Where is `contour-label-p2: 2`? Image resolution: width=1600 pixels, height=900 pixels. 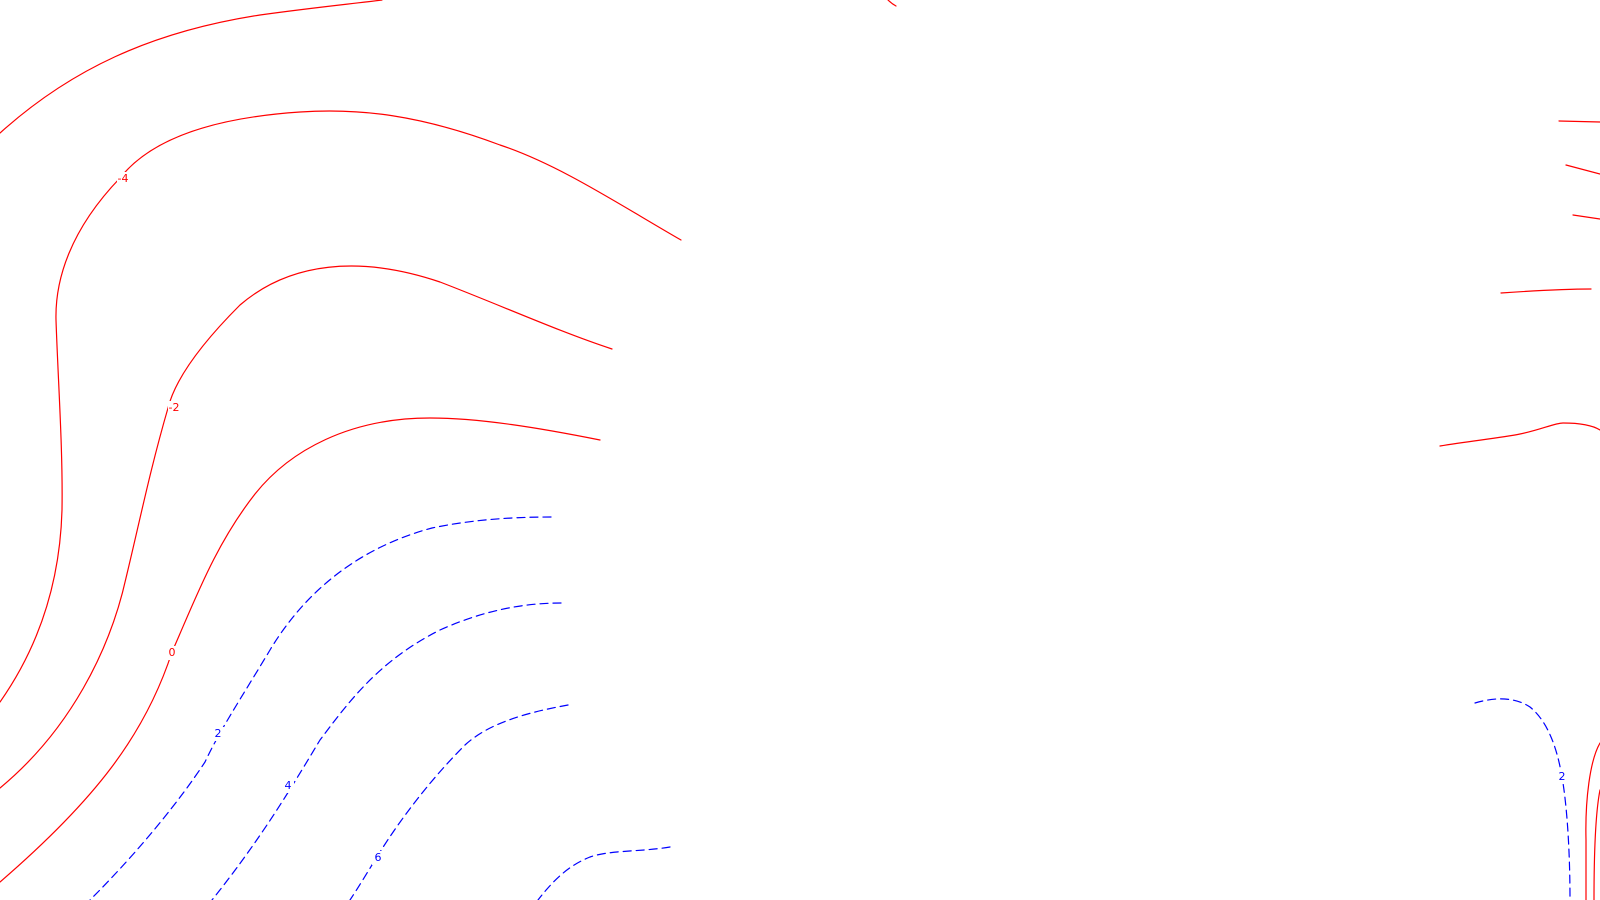 contour-label-p2: 2 is located at coordinates (218, 733).